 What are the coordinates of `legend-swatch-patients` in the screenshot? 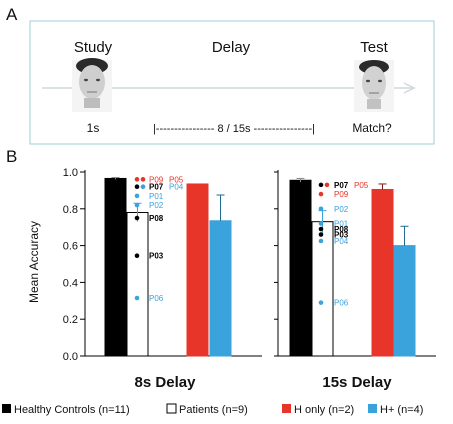 It's located at (171, 408).